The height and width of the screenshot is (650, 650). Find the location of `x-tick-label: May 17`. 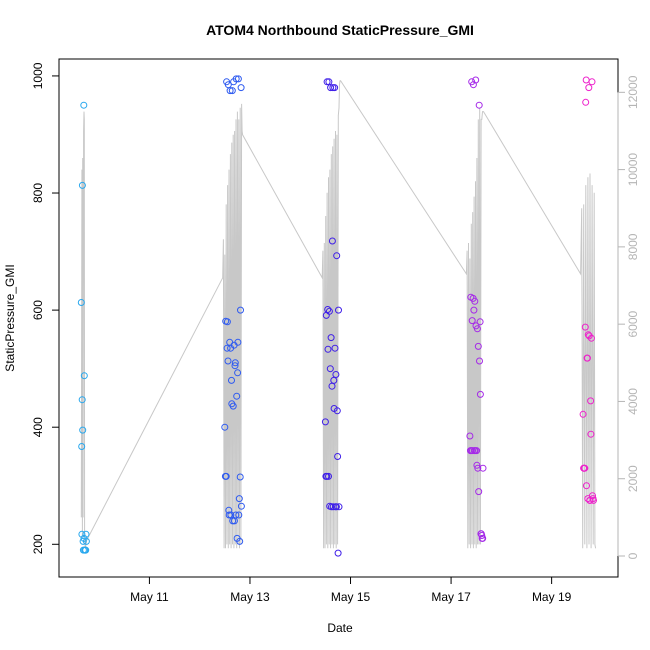

x-tick-label: May 17 is located at coordinates (451, 597).